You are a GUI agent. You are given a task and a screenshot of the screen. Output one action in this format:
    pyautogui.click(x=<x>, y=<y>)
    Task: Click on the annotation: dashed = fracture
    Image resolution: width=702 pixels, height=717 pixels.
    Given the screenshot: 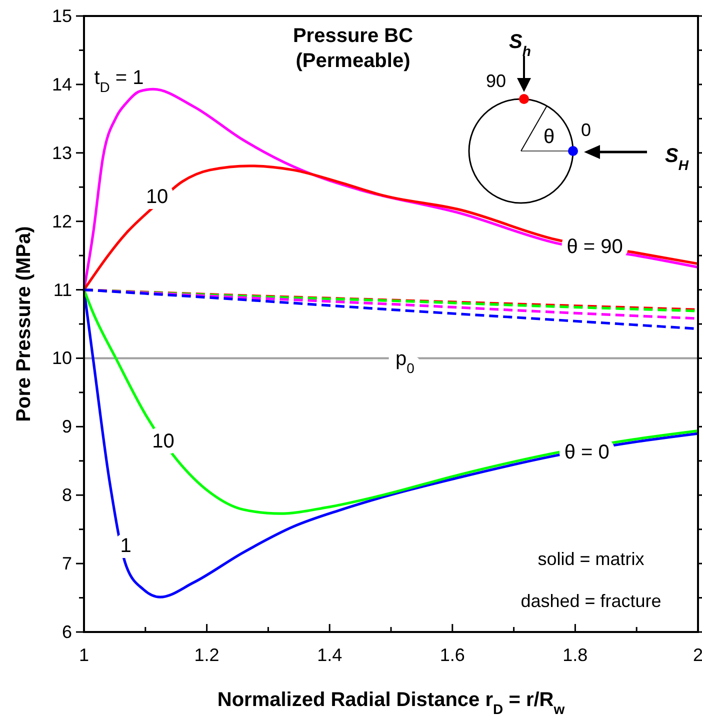 What is the action you would take?
    pyautogui.click(x=591, y=601)
    